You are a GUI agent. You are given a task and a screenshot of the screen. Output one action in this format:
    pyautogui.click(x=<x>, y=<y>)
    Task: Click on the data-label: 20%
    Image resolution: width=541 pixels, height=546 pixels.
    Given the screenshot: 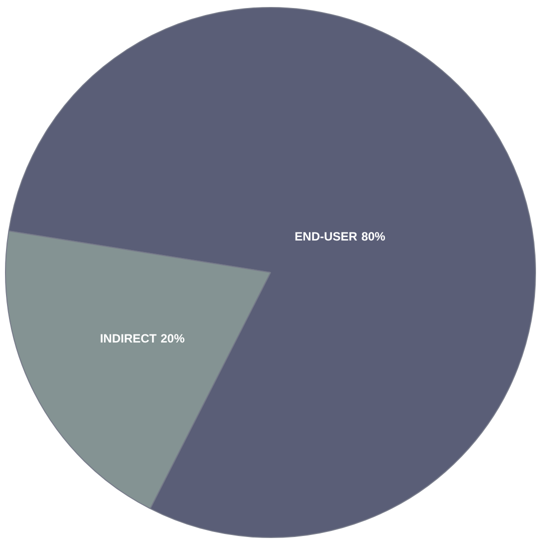 What is the action you would take?
    pyautogui.click(x=172, y=339)
    